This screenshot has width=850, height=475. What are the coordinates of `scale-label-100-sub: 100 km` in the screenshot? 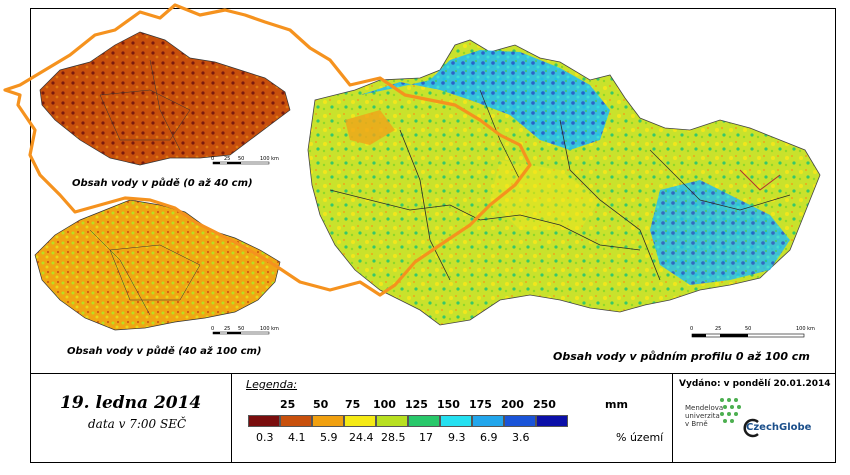 It's located at (269, 329).